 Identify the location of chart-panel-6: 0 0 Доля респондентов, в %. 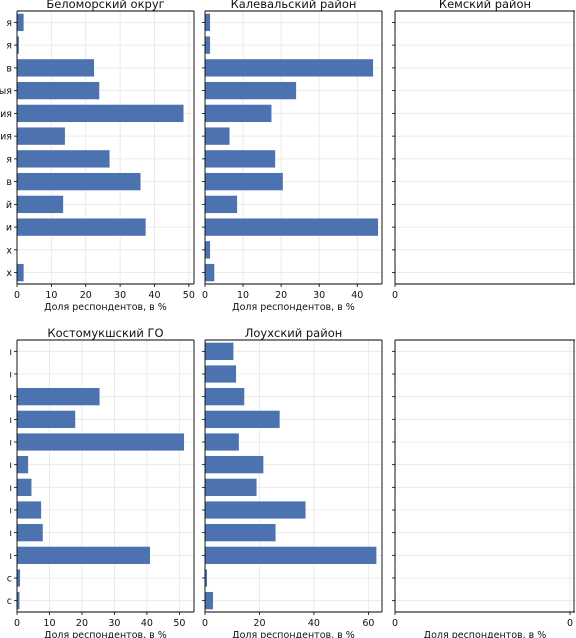
(483, 488).